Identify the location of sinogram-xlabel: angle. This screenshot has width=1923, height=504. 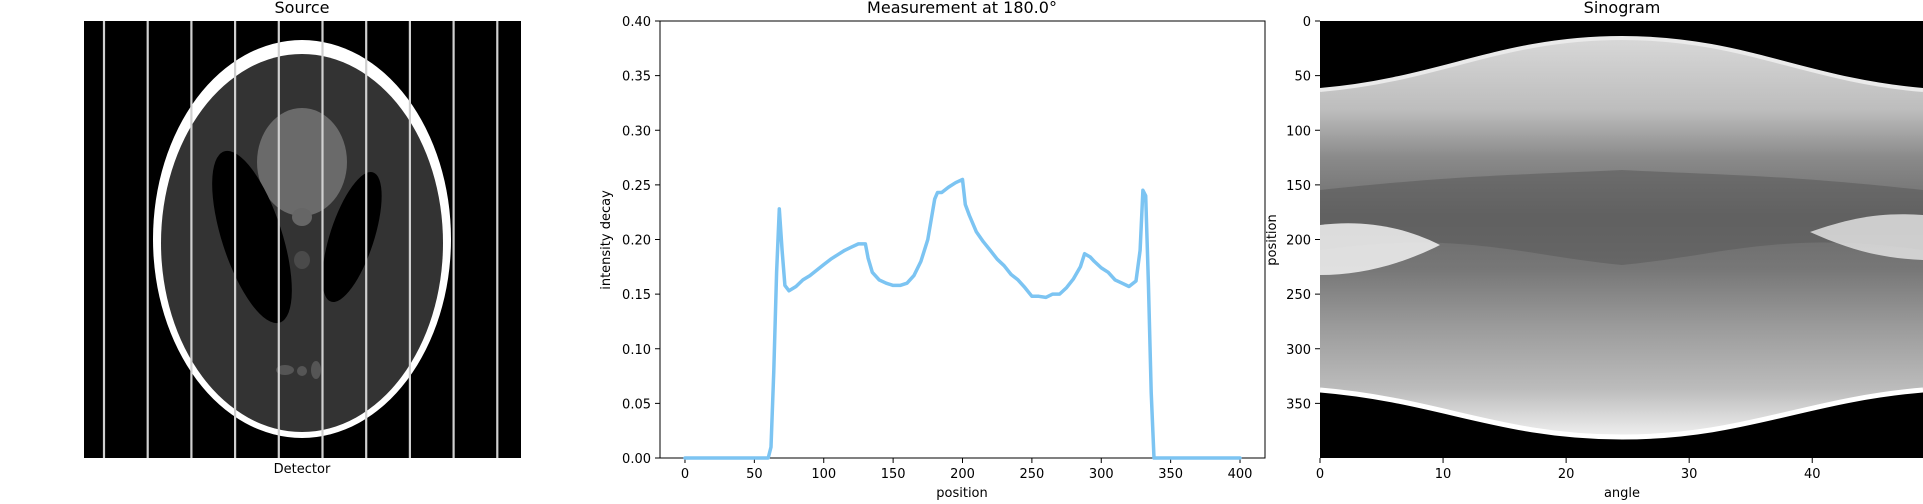
(1622, 493).